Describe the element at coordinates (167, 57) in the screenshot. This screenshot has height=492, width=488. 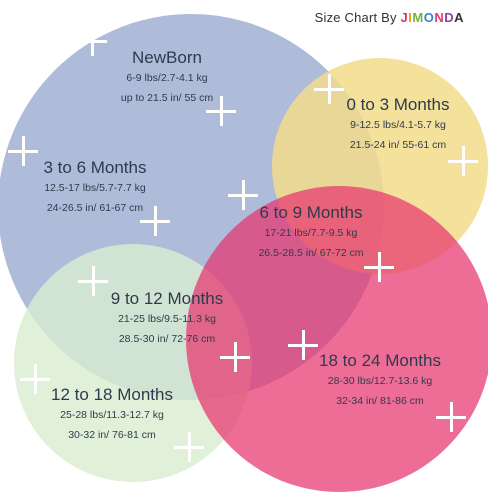
I see `size-label: NewBorn` at that location.